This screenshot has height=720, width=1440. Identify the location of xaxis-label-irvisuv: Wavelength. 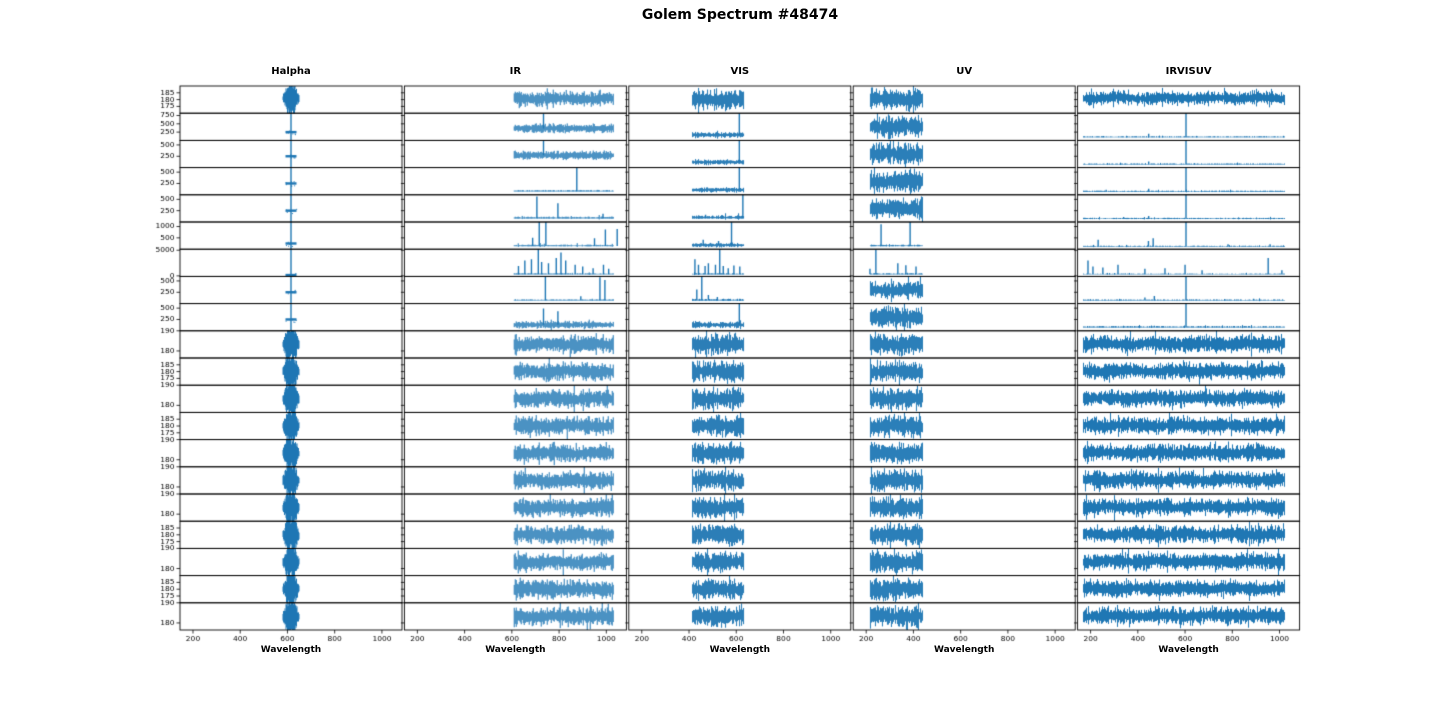
(1188, 650).